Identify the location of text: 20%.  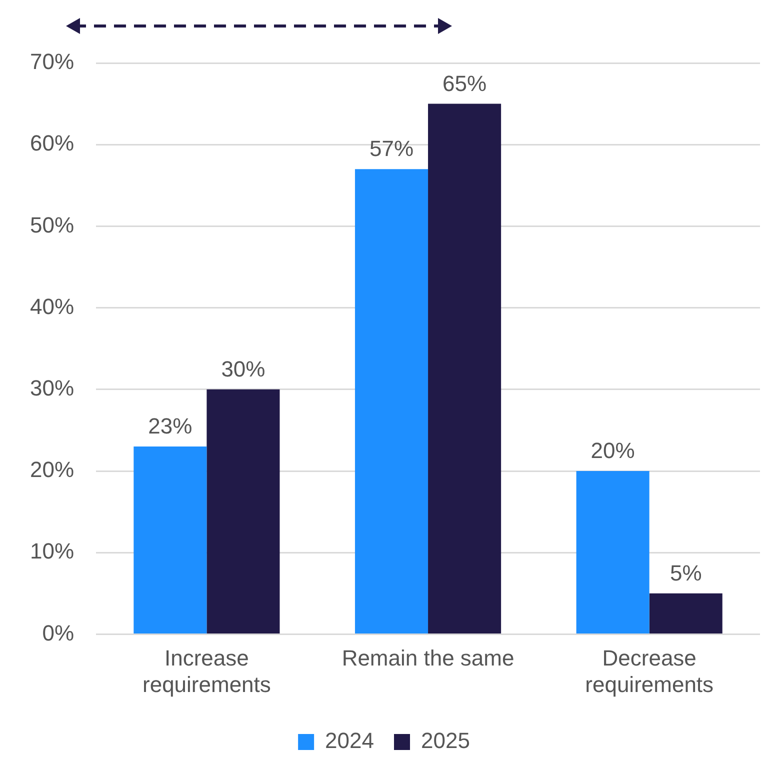
(612, 451).